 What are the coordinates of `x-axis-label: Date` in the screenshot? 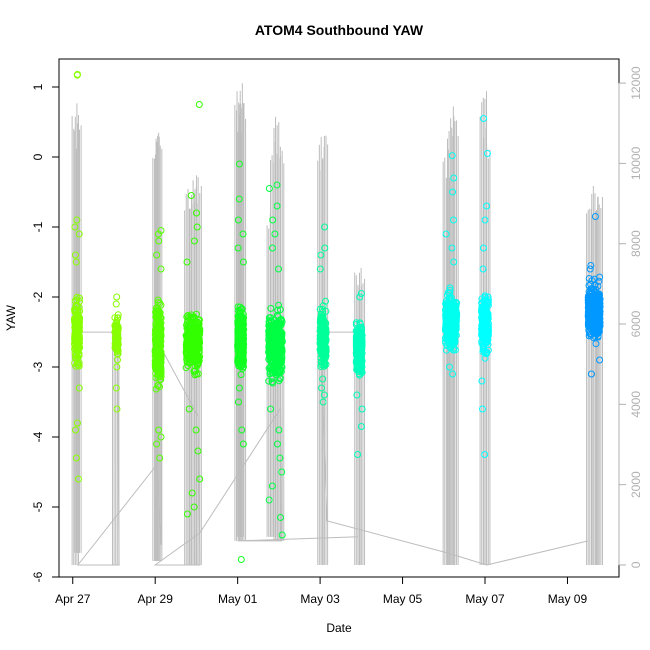 It's located at (339, 628).